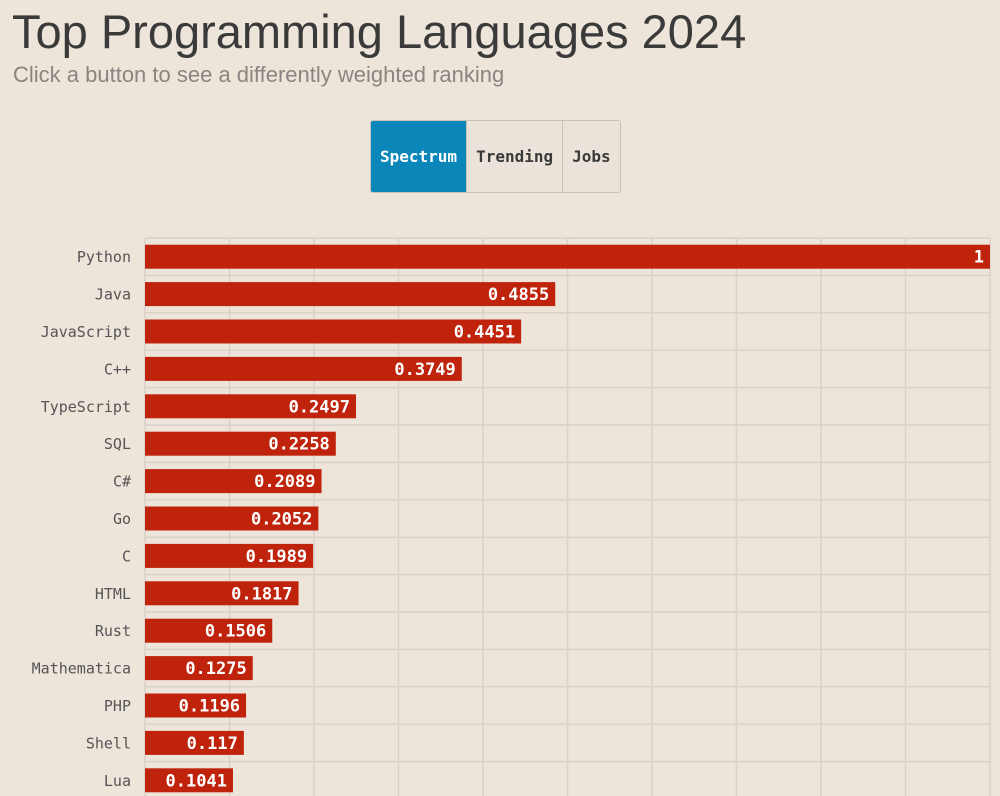 This screenshot has width=1000, height=796. I want to click on y-tick-label: C++, so click(117, 369).